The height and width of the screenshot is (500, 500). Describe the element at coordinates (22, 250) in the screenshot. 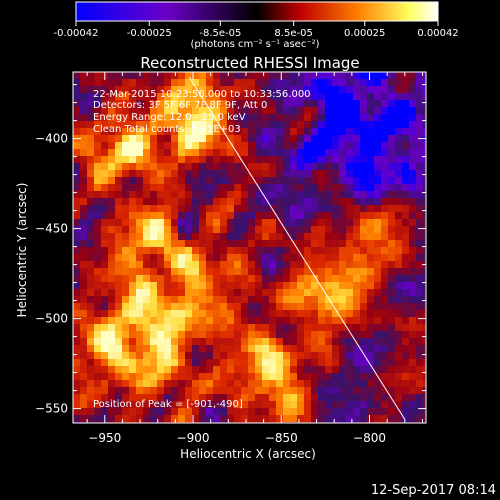

I see `y-axis-label: Heliocentric Y (arcsec)` at that location.